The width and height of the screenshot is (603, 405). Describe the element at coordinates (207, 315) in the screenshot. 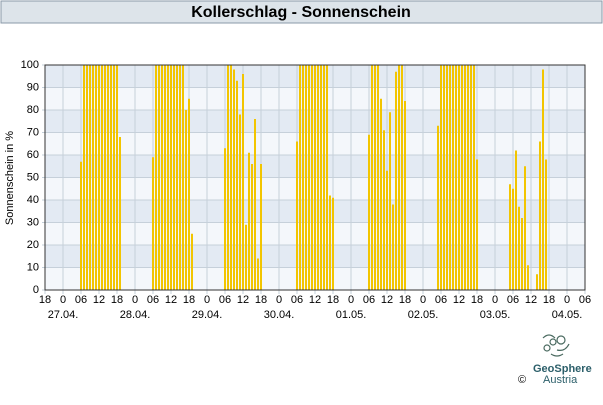

I see `date-label: 29.04.` at that location.